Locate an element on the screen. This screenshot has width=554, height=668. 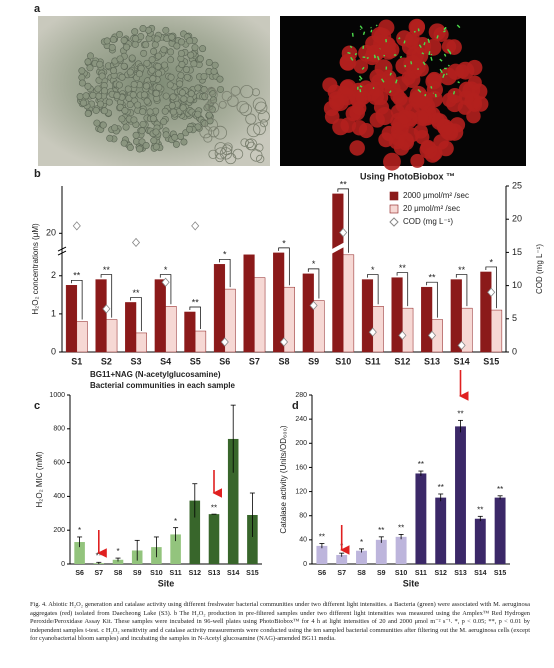
y2-tick-label: 10 is located at coordinates (517, 285).